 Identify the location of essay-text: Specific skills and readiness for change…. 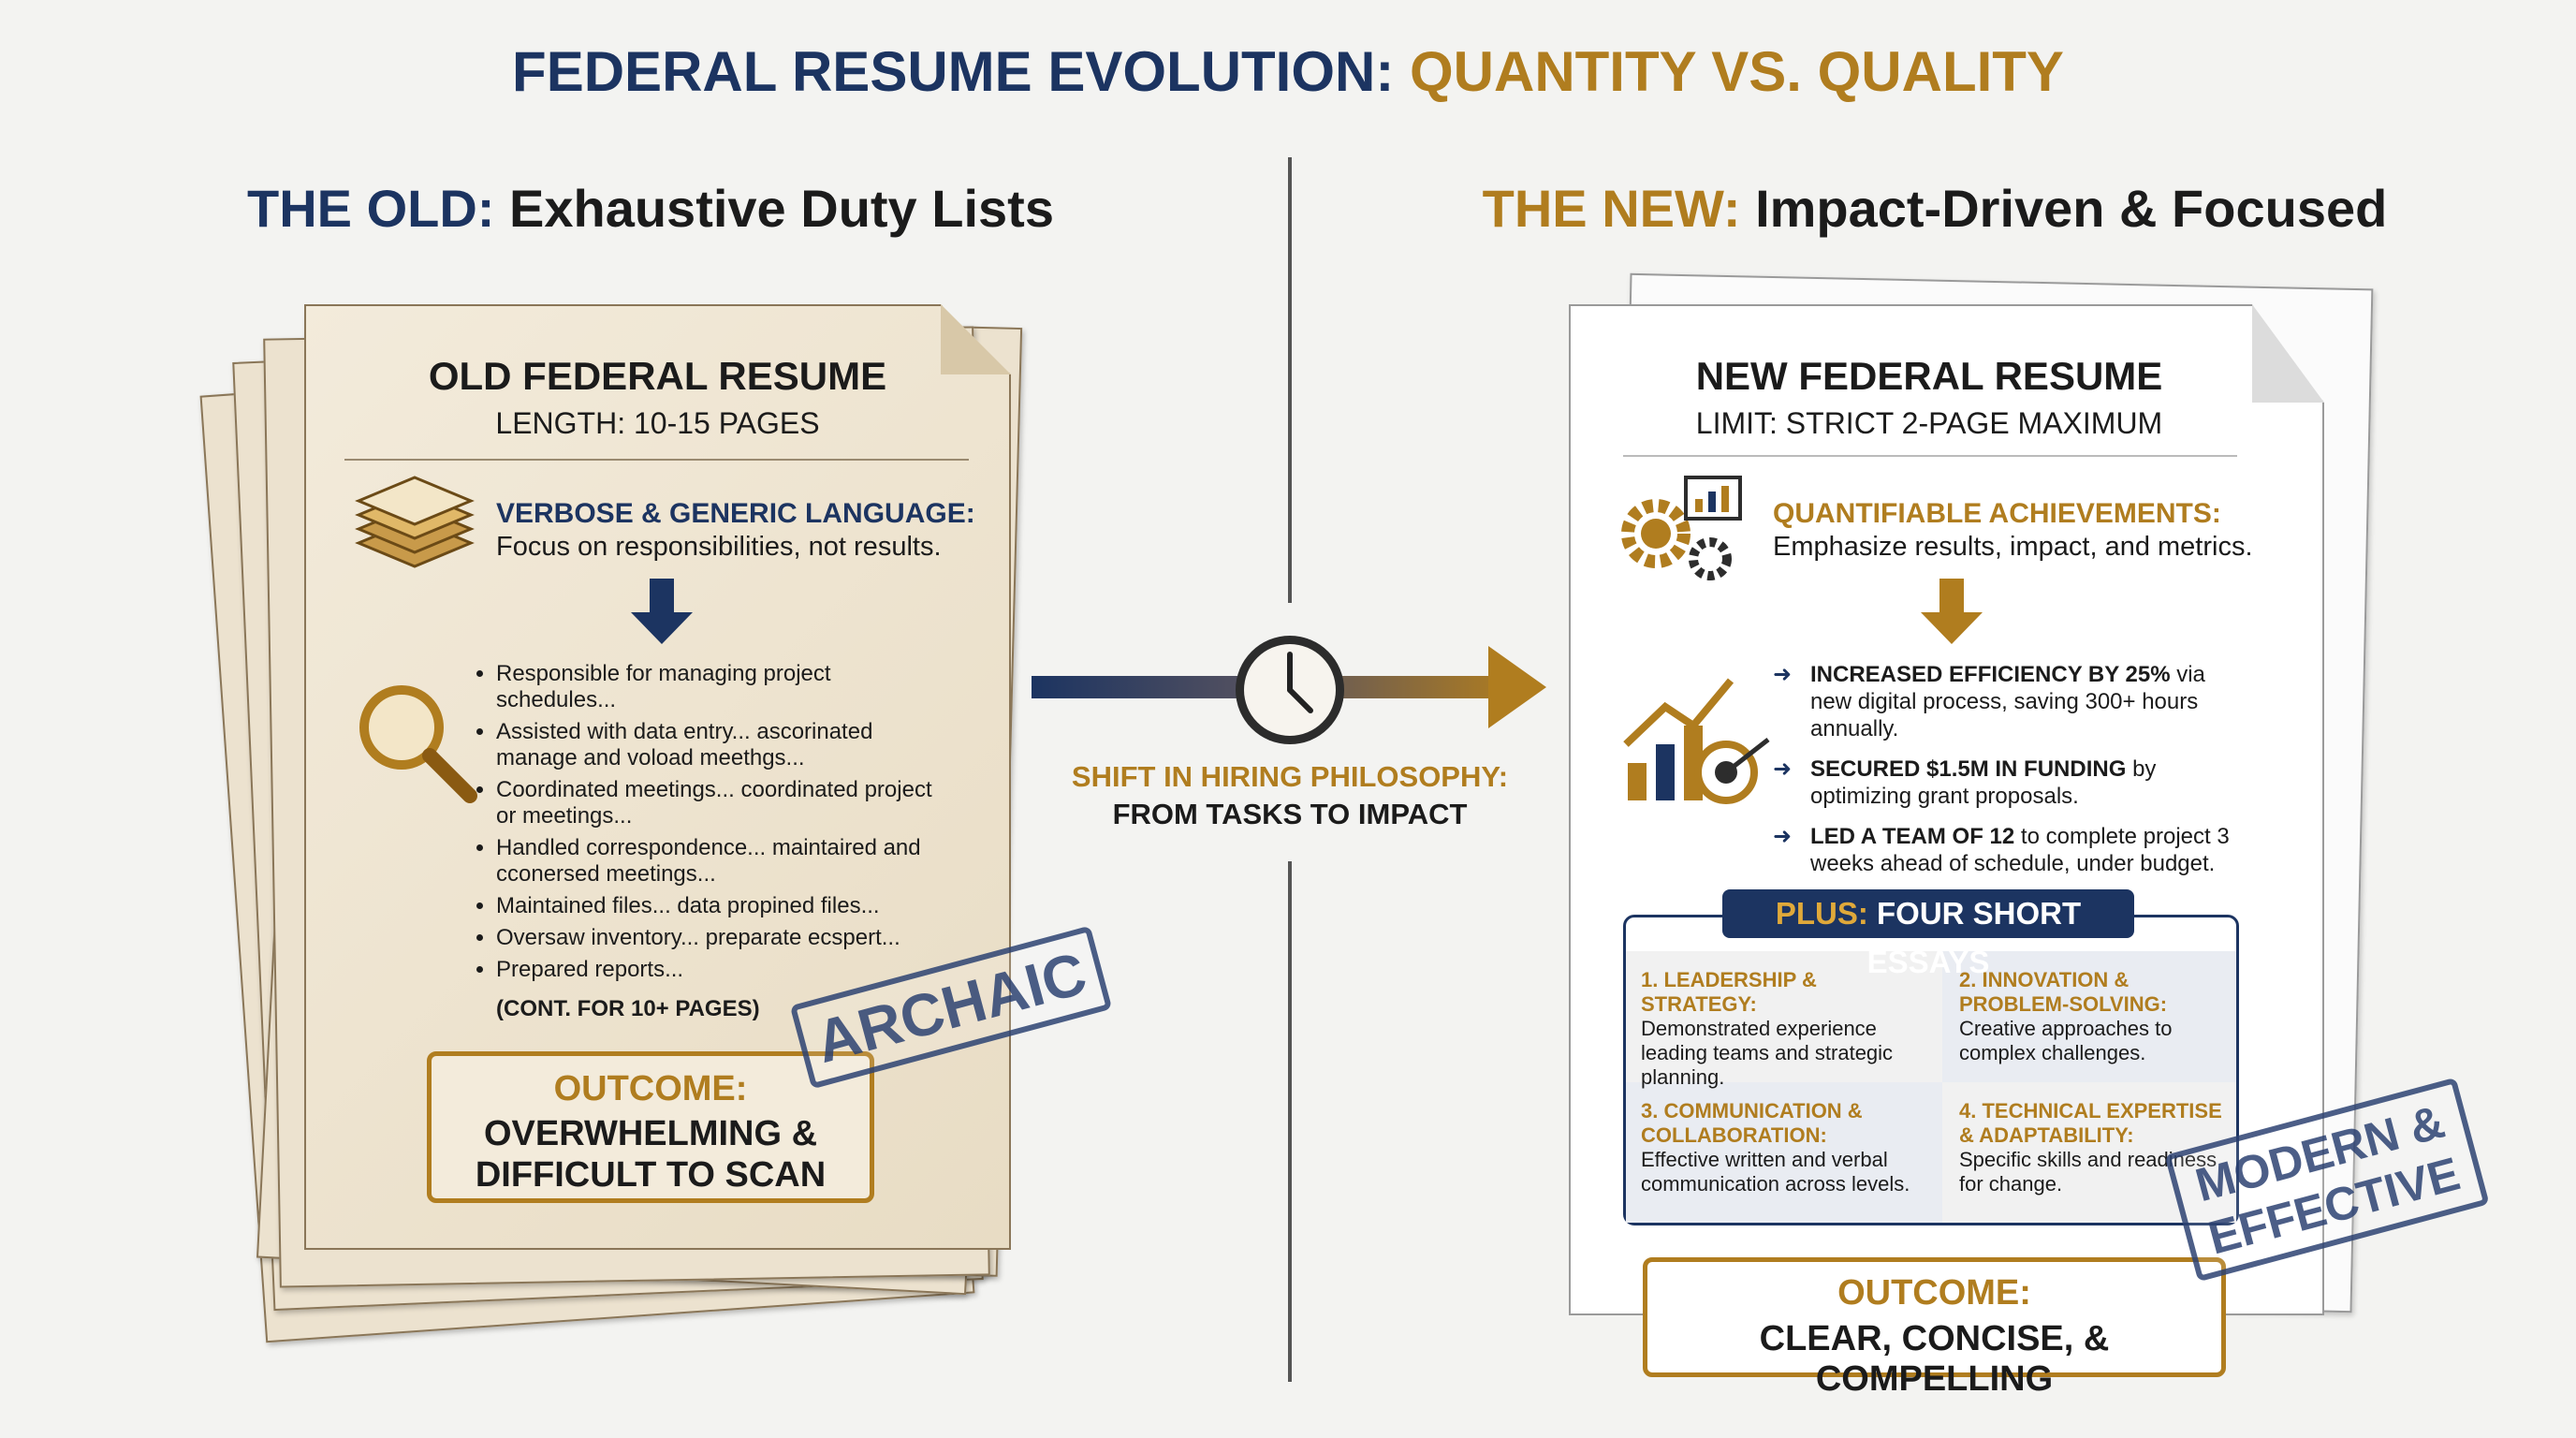
(2088, 1172).